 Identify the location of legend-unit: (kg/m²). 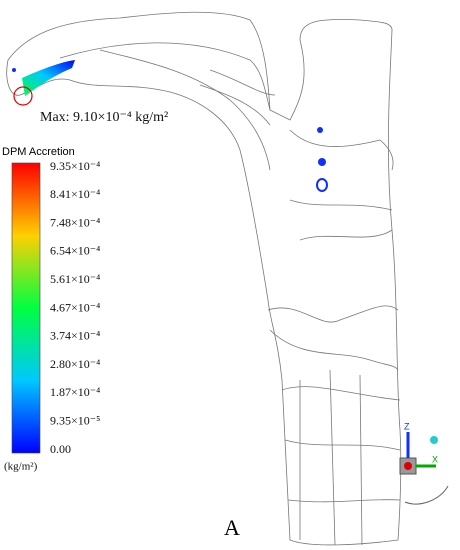
(21, 467).